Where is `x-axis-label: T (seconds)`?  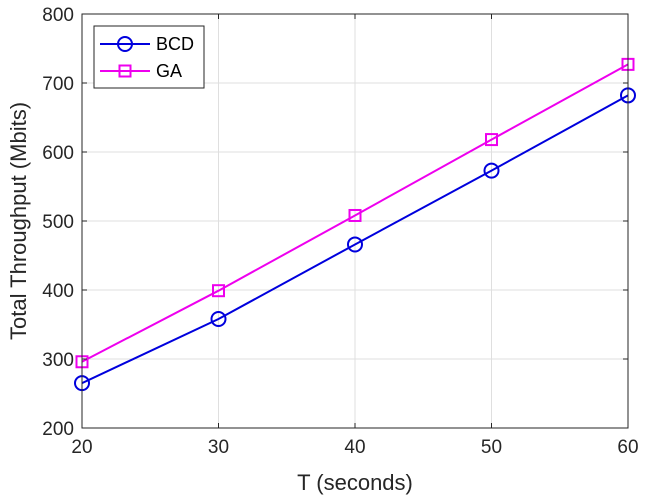
x-axis-label: T (seconds) is located at coordinates (355, 482).